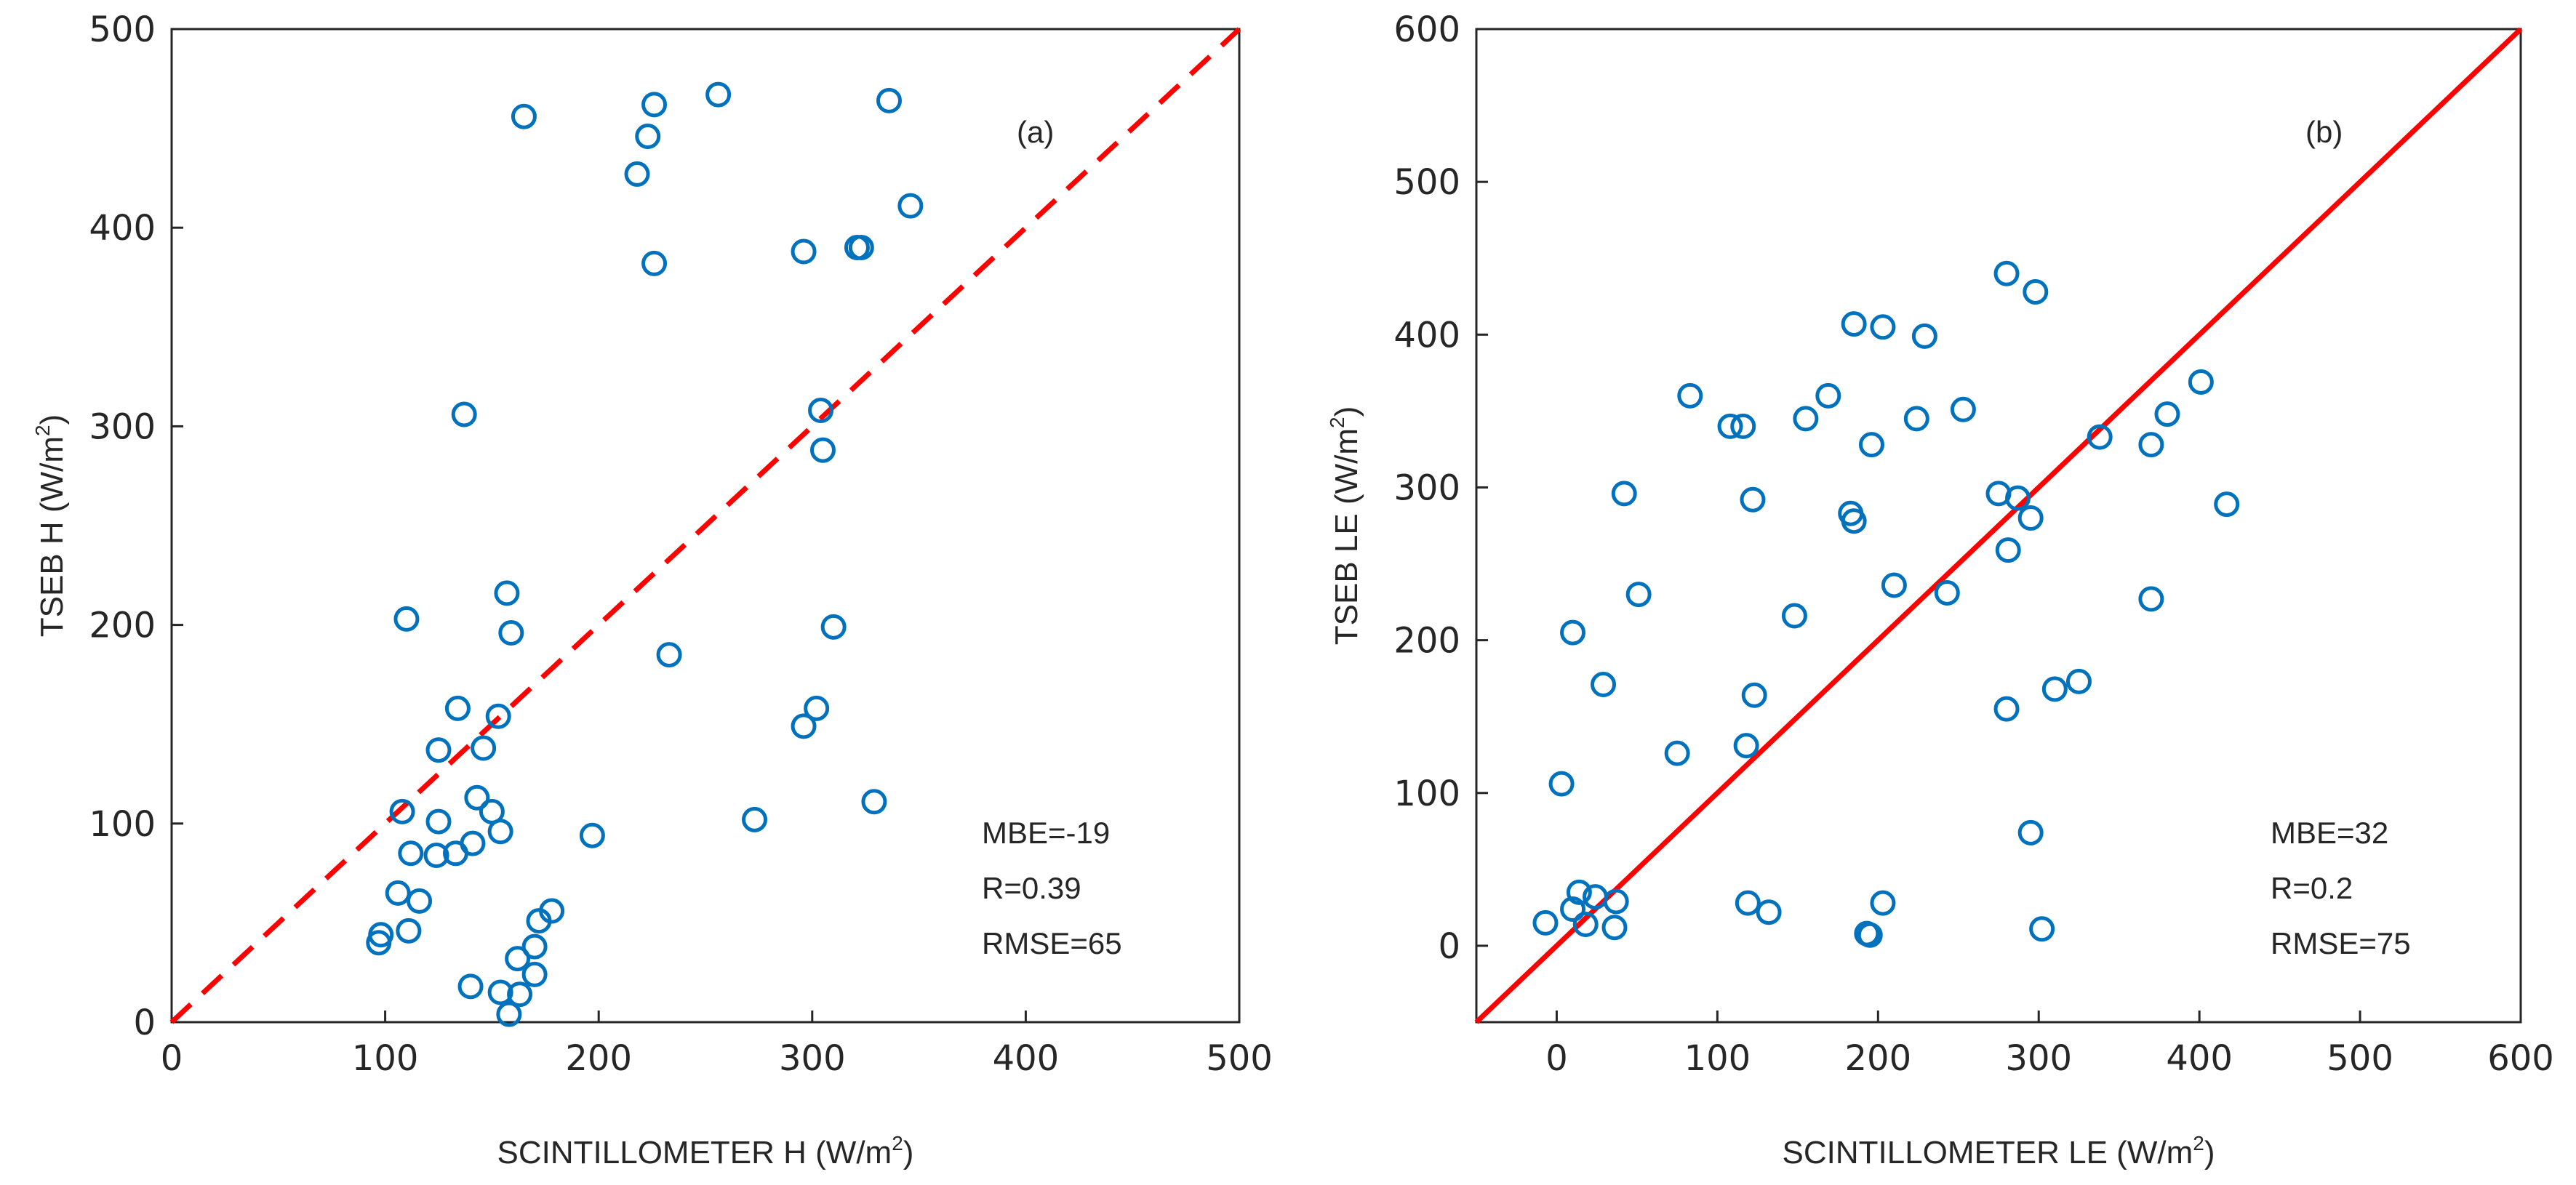 The image size is (2576, 1185). What do you see at coordinates (122, 825) in the screenshot?
I see `y-tick-label-a-1: 100` at bounding box center [122, 825].